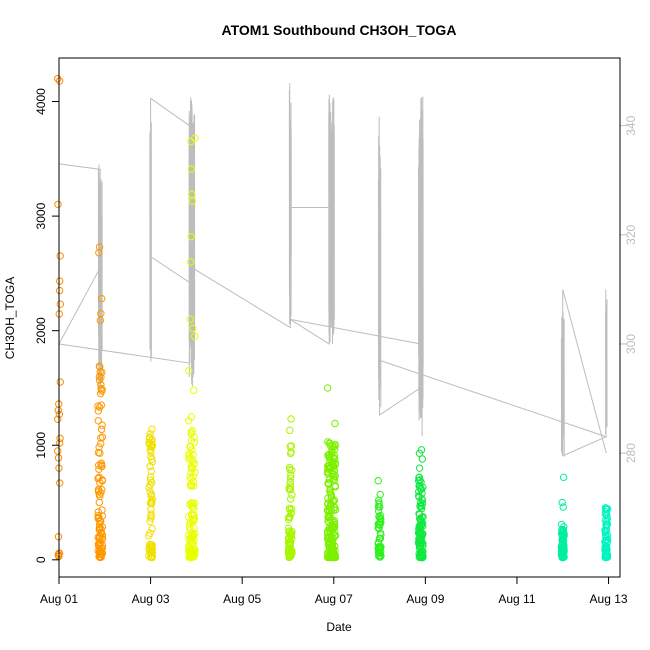 The image size is (650, 650). I want to click on x-axis-label: Date, so click(339, 627).